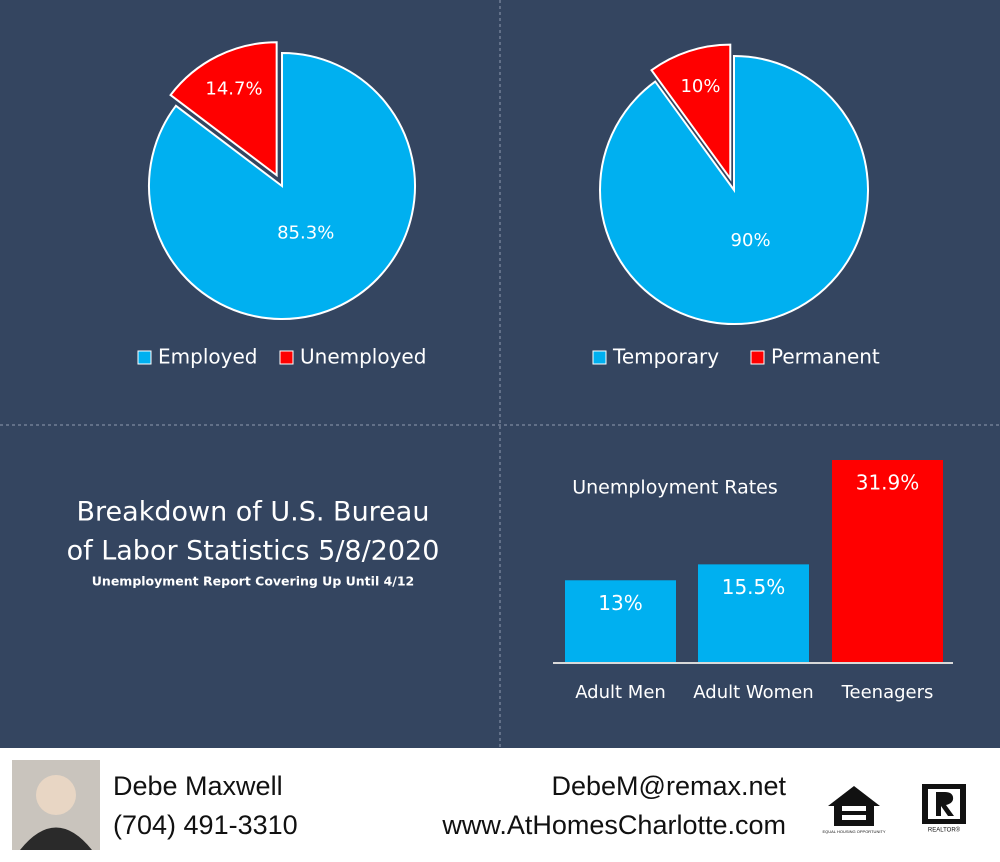 The height and width of the screenshot is (862, 1000). What do you see at coordinates (753, 692) in the screenshot?
I see `x-tick-label: Adult Women` at bounding box center [753, 692].